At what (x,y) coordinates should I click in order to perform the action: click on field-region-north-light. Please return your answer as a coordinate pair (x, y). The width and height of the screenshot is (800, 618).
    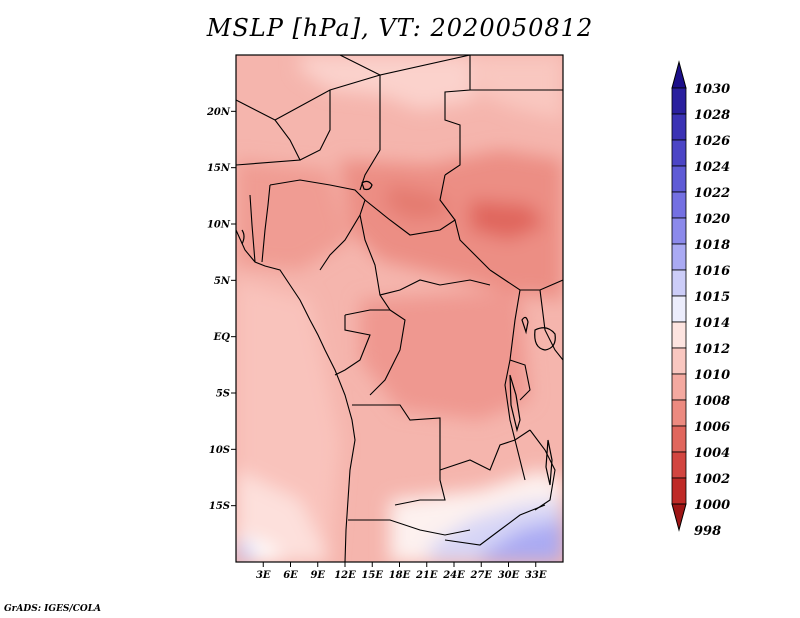
    Looking at the image, I should click on (387, 82).